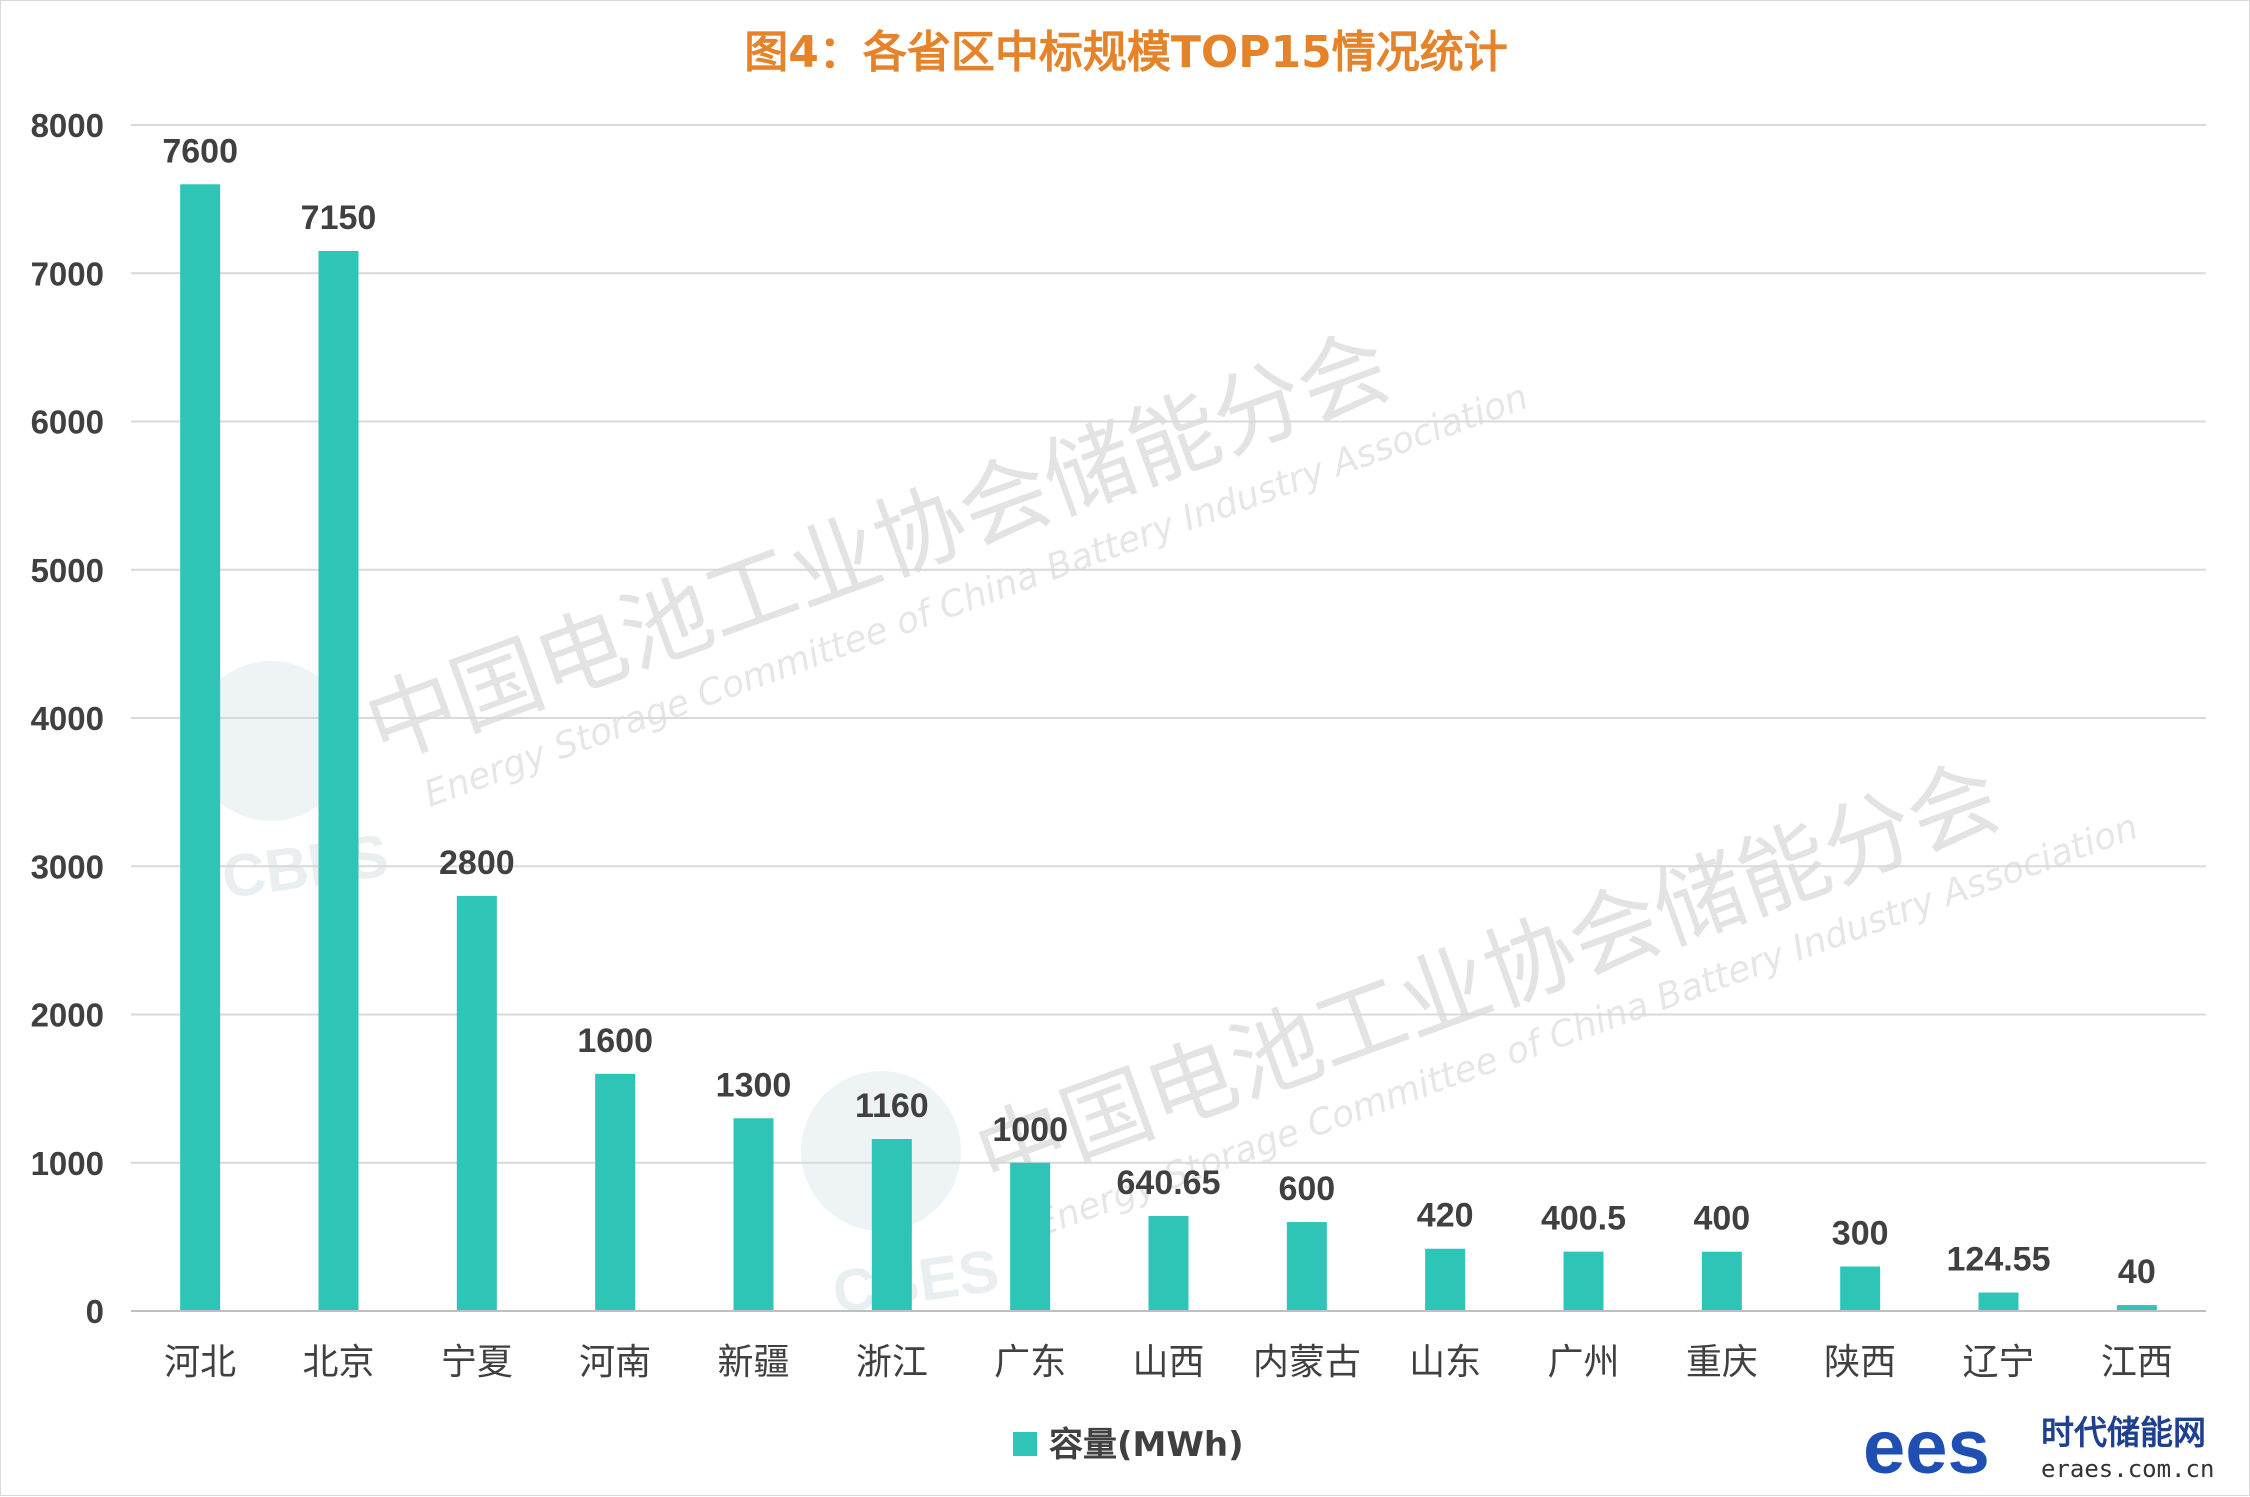 This screenshot has width=2250, height=1497. What do you see at coordinates (754, 1085) in the screenshot?
I see `data-label: 1300` at bounding box center [754, 1085].